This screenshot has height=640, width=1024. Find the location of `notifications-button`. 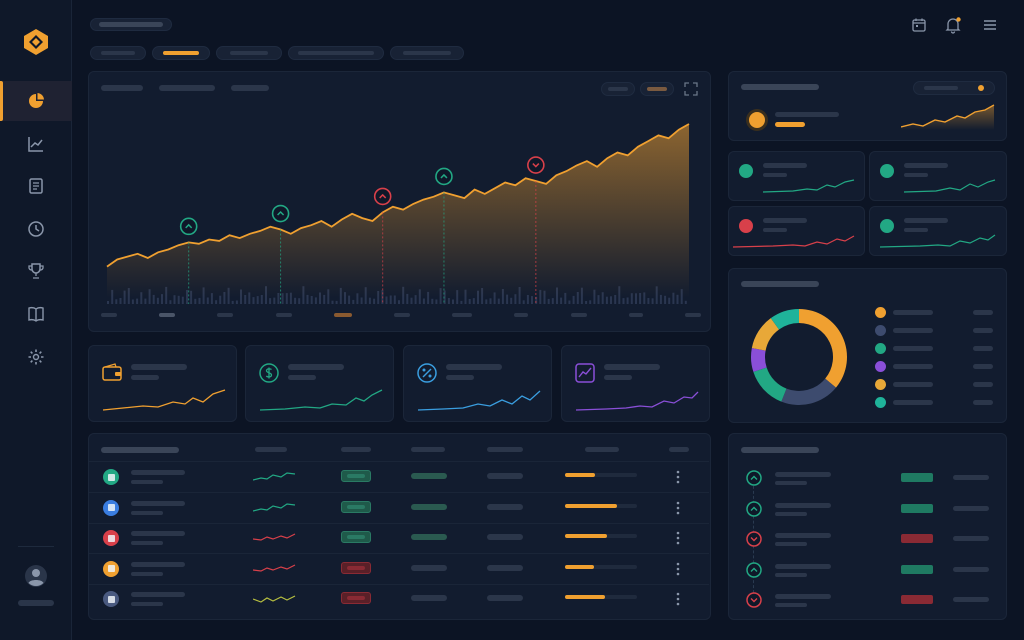

notifications-button is located at coordinates (953, 25).